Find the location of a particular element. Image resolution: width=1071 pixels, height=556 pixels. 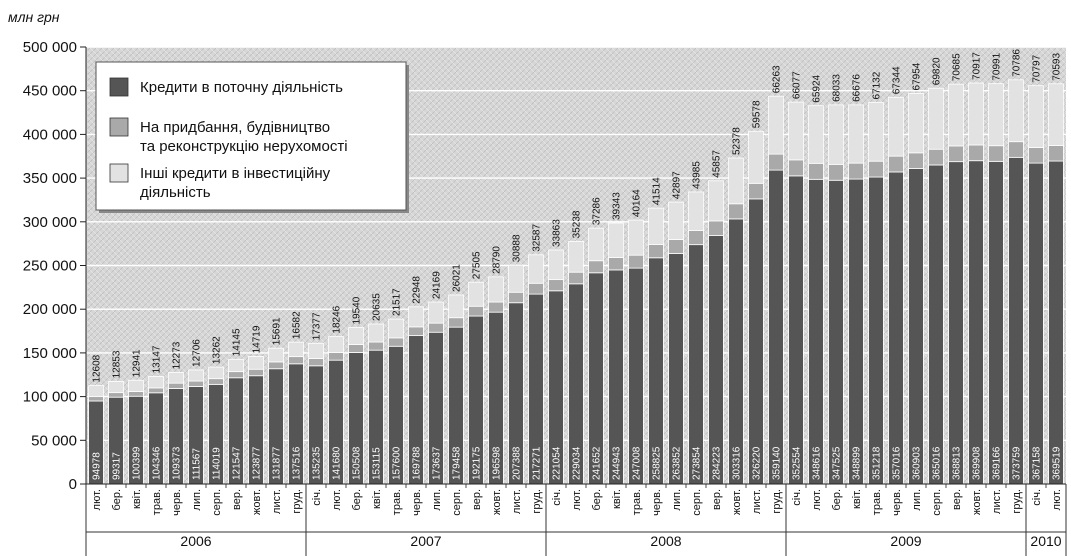

data-label-current: 121547 is located at coordinates (237, 463).